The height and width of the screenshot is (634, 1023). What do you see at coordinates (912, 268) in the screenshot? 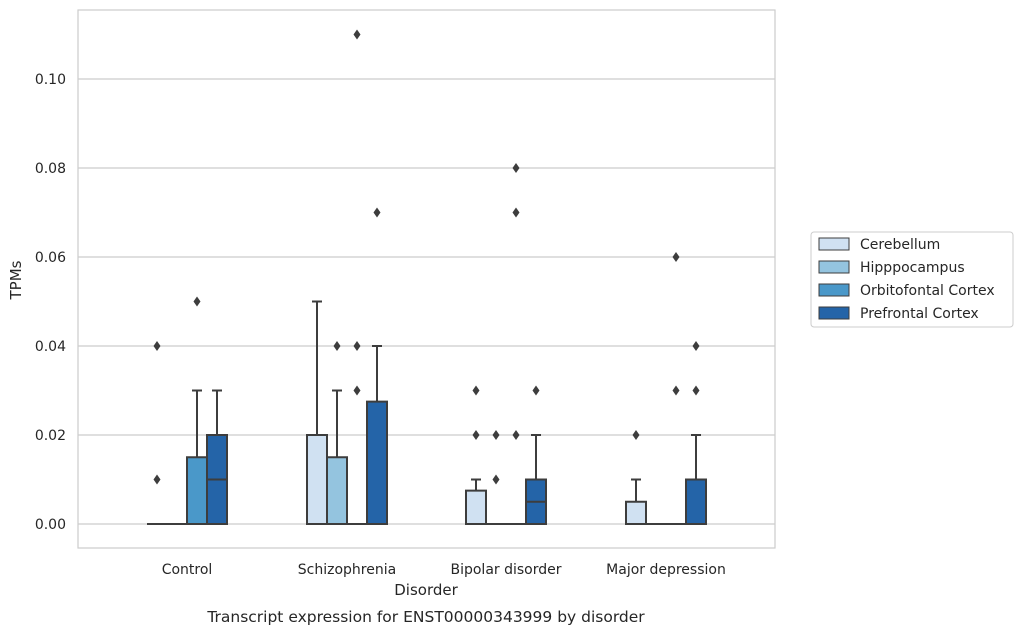
I see `legend-label: Hipppocampus` at bounding box center [912, 268].